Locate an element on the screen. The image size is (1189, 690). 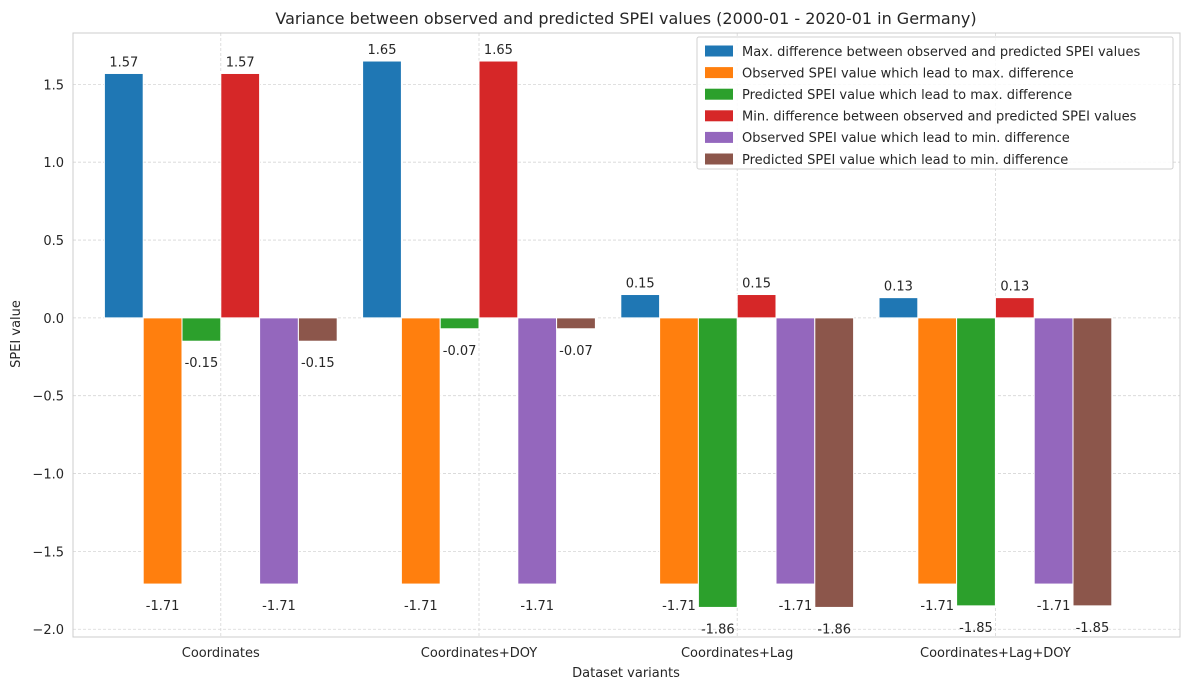
y-tick-label: −1.0 is located at coordinates (48, 475).